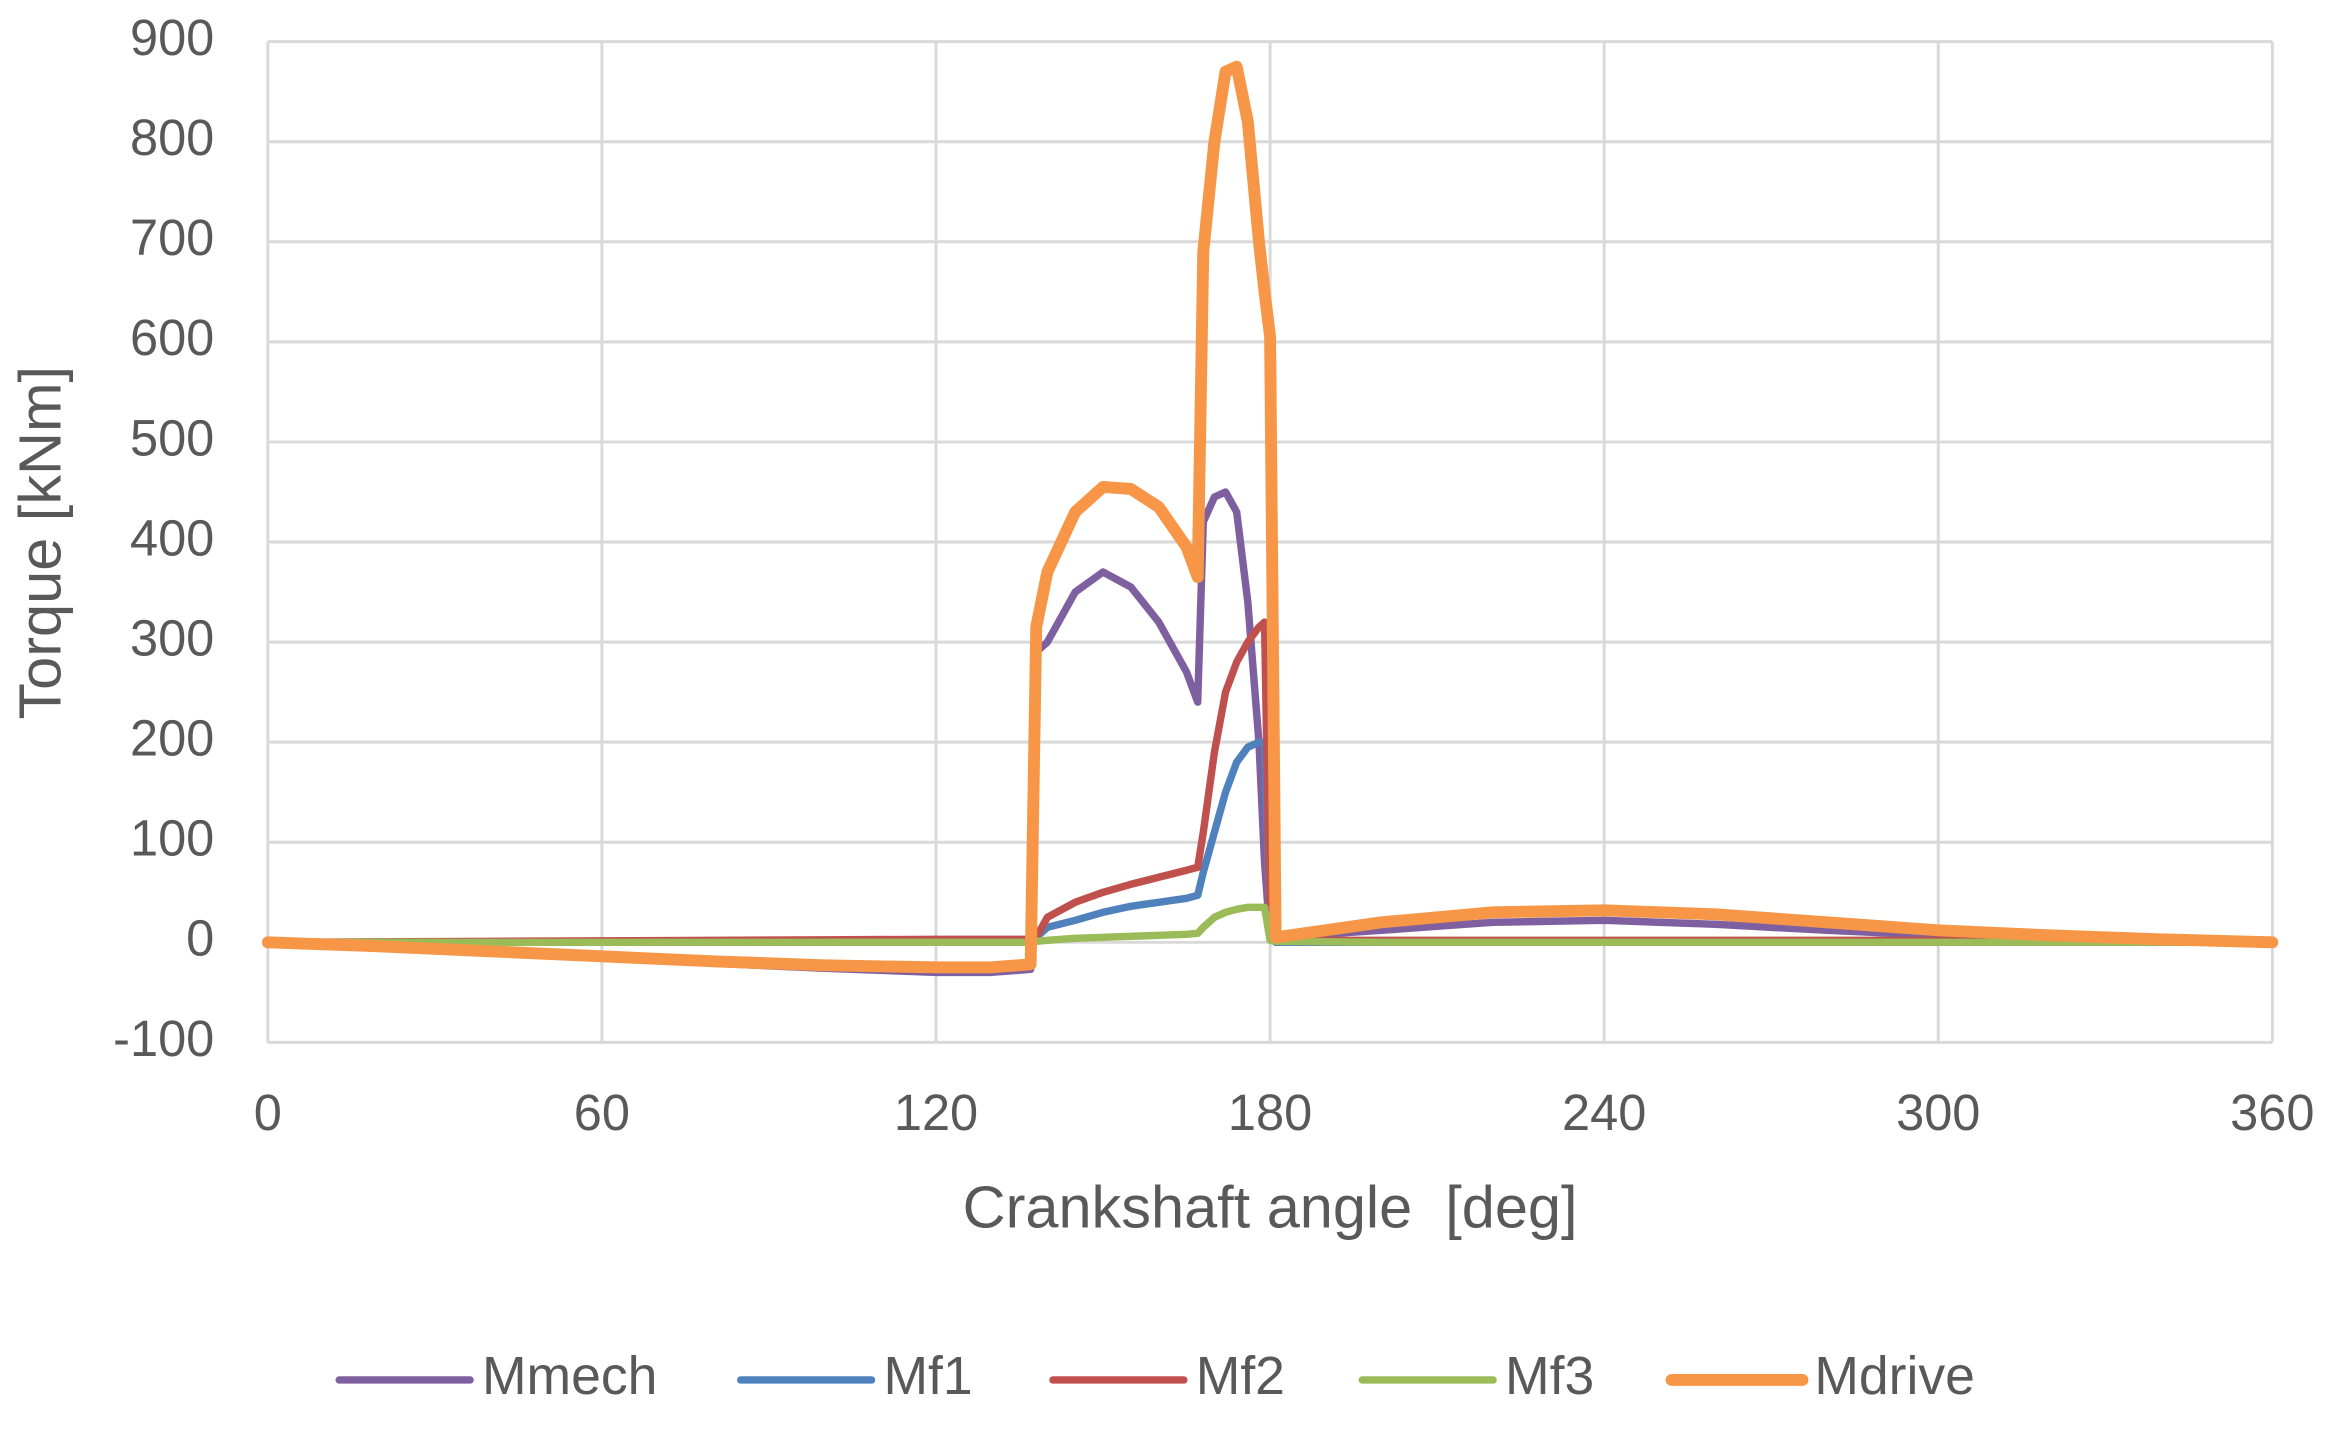 The height and width of the screenshot is (1432, 2332). Describe the element at coordinates (569, 1376) in the screenshot. I see `legend-label: Mmech` at that location.